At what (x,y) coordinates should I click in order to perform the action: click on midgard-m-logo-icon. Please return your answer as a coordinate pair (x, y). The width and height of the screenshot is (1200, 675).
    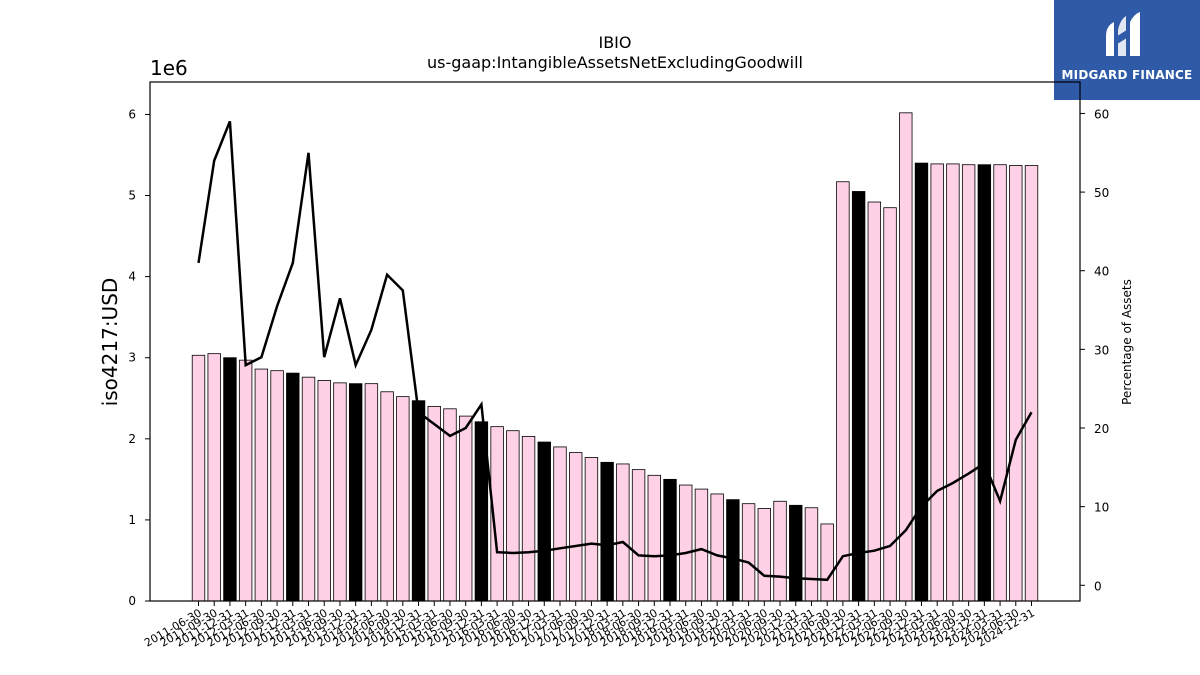
    Looking at the image, I should click on (1123, 34).